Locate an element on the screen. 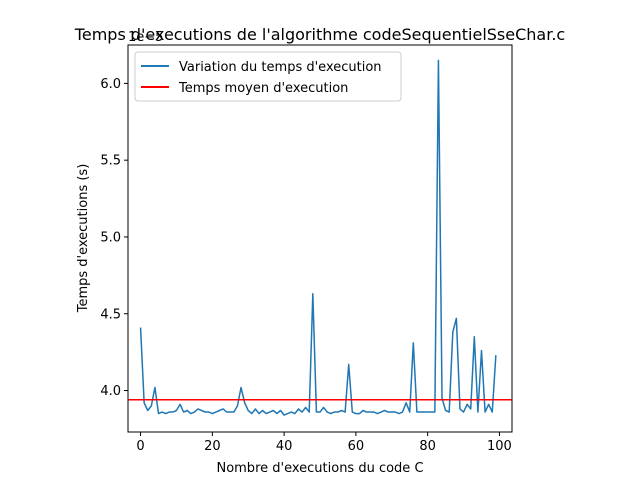  x-axis-label: Nombre d'executions du code C is located at coordinates (319, 468).